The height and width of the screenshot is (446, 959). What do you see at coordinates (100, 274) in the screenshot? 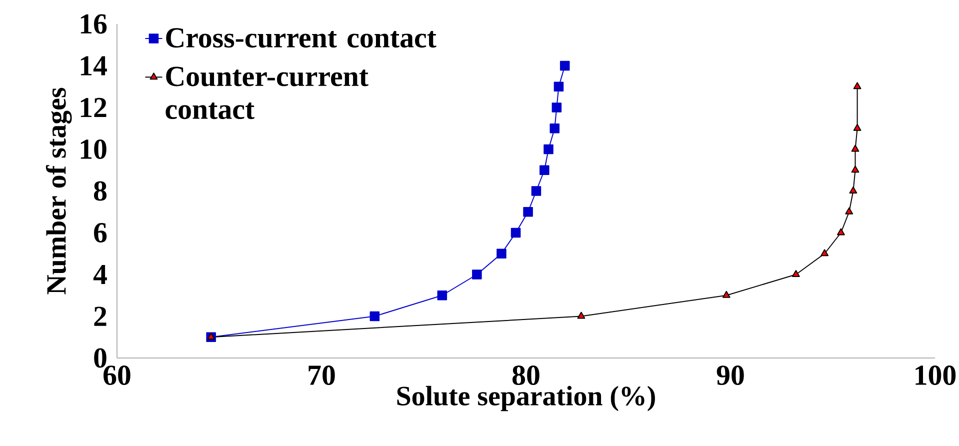
I see `y-tick-label: 4` at bounding box center [100, 274].